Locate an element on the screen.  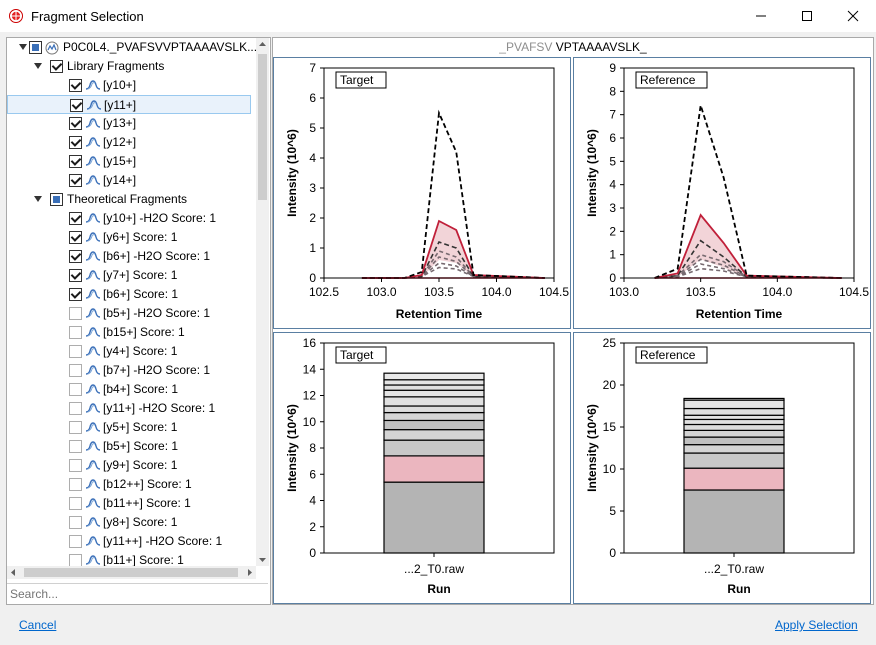
maximize-button is located at coordinates (807, 16).